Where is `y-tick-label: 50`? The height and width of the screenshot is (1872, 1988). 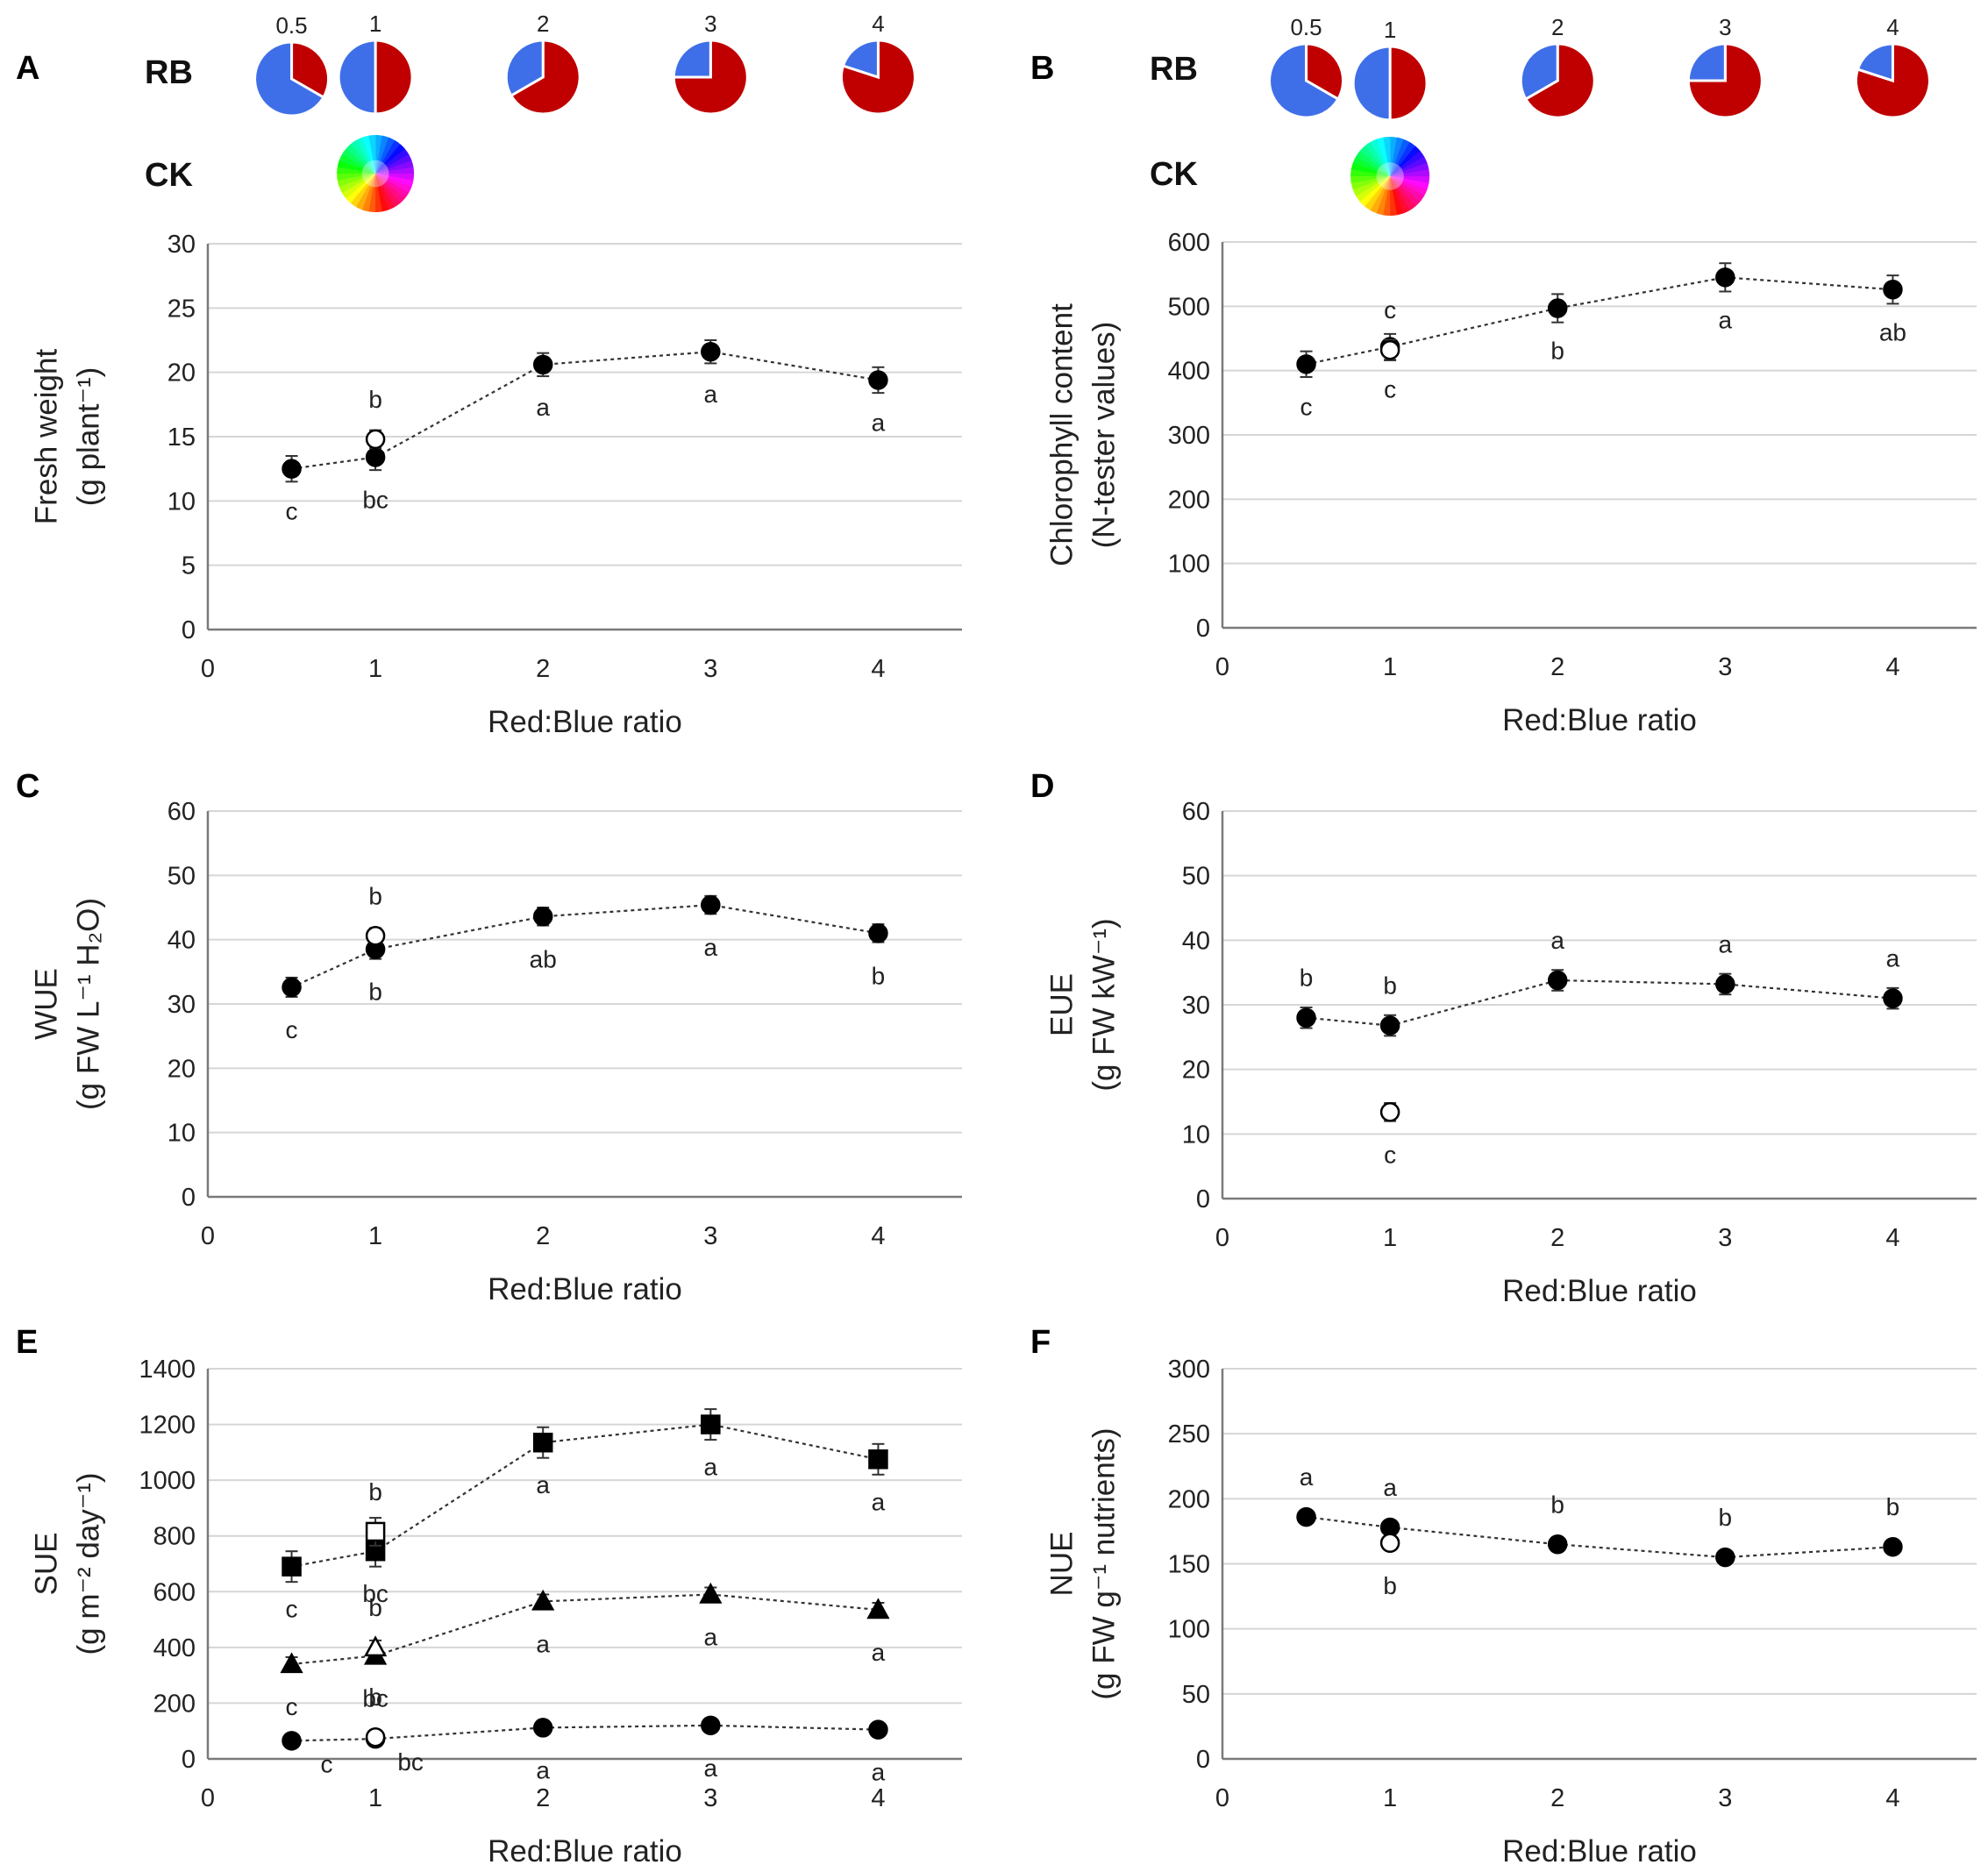
y-tick-label: 50 is located at coordinates (1196, 877).